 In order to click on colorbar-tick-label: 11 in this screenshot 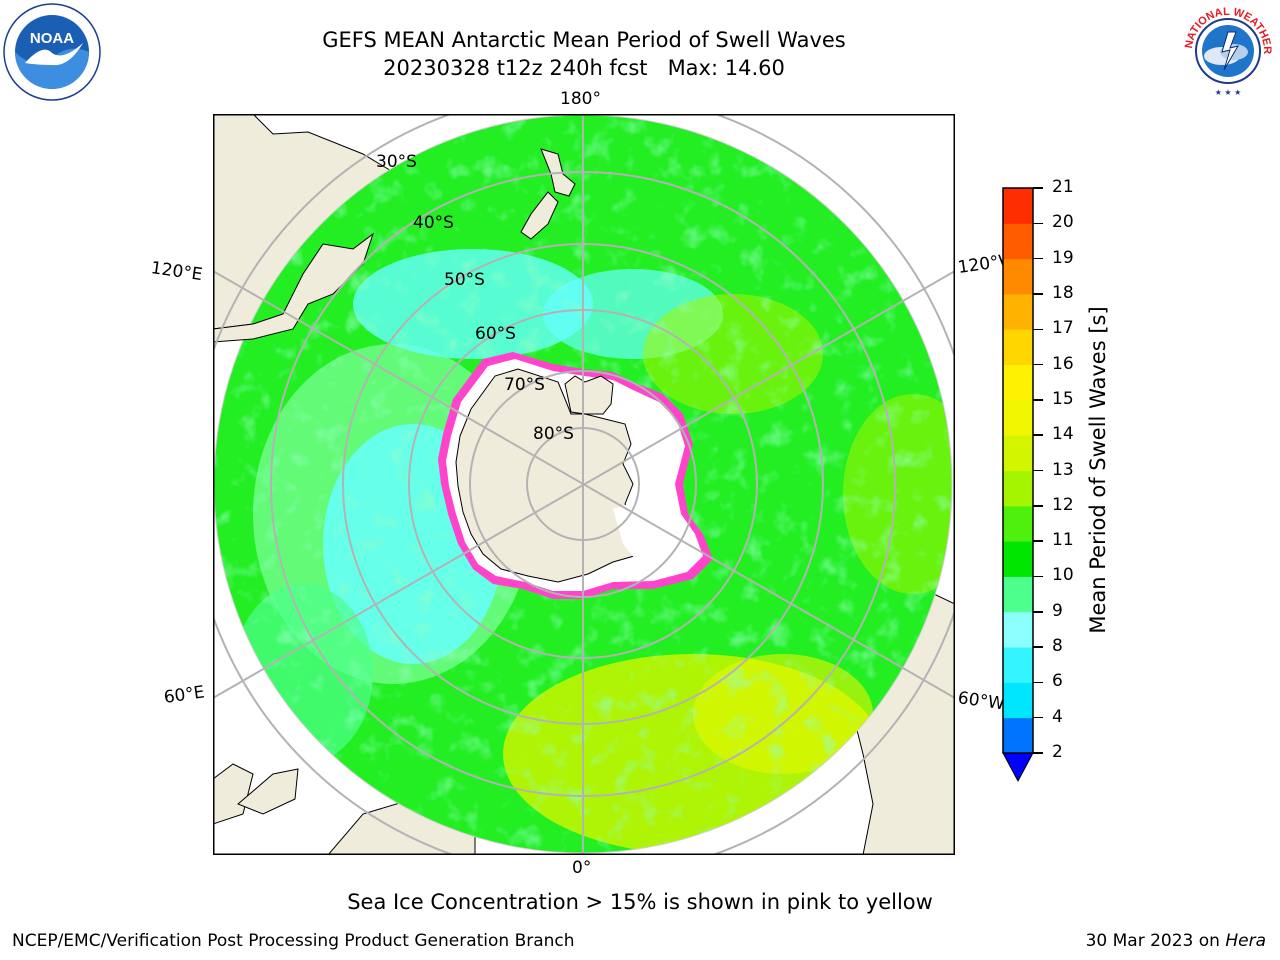, I will do `click(1063, 540)`.